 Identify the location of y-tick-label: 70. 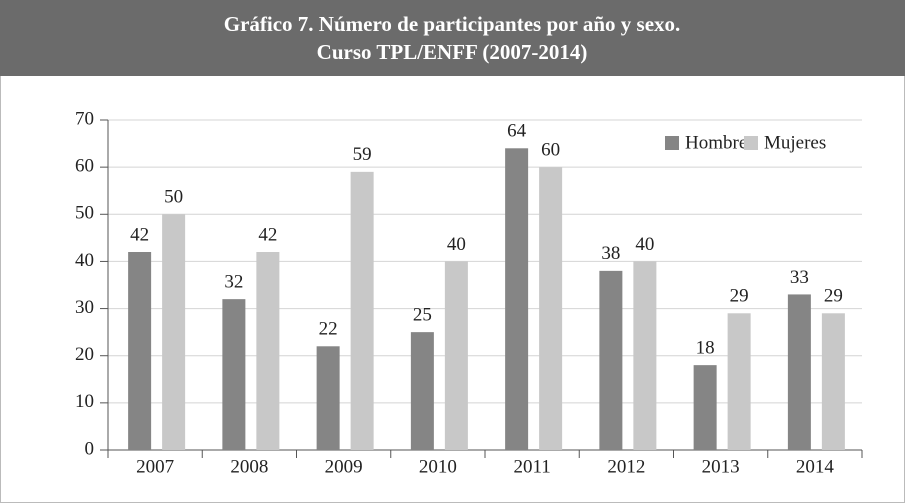
(84, 118).